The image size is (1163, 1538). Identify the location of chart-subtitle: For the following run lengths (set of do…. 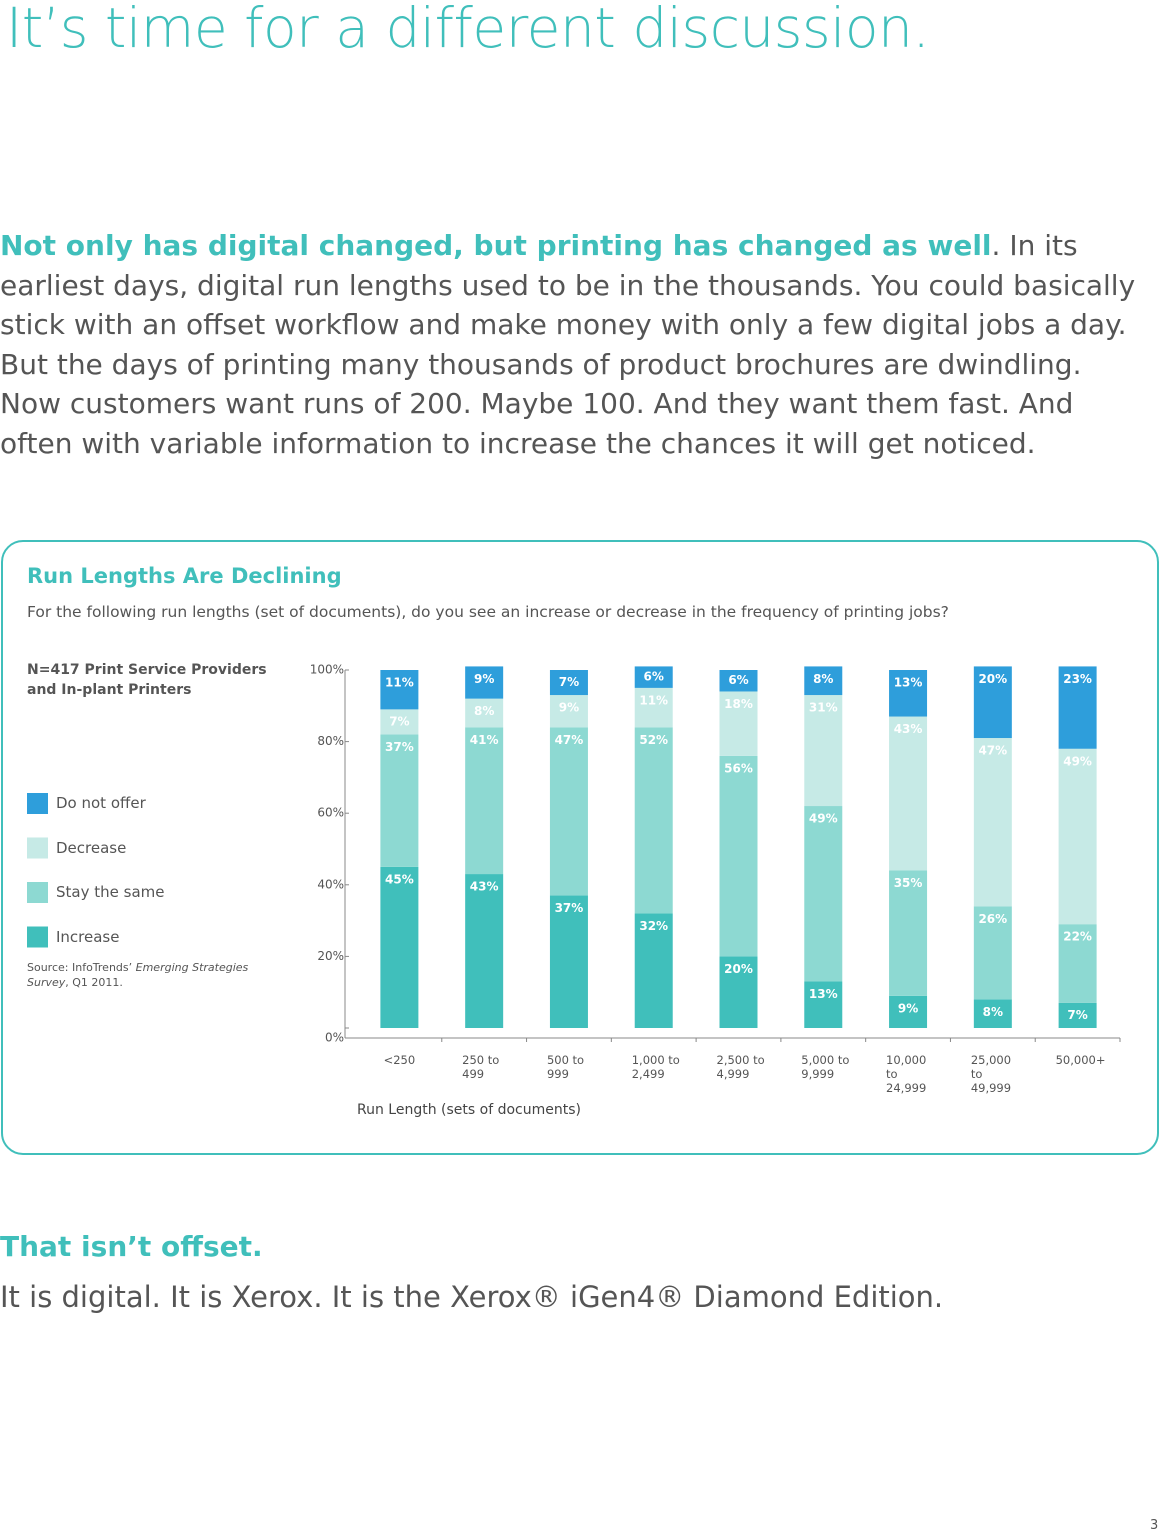
(488, 612).